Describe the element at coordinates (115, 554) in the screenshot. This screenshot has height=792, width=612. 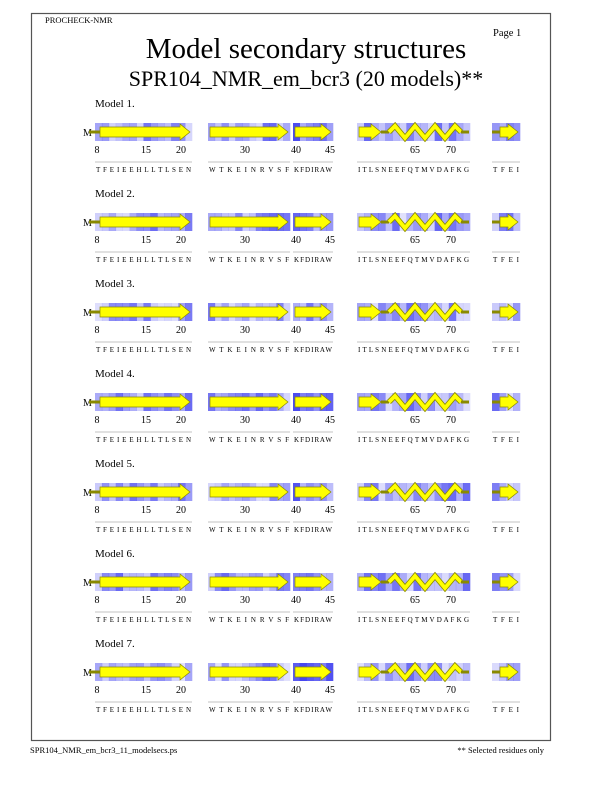
I see `model-label: Model 6.` at that location.